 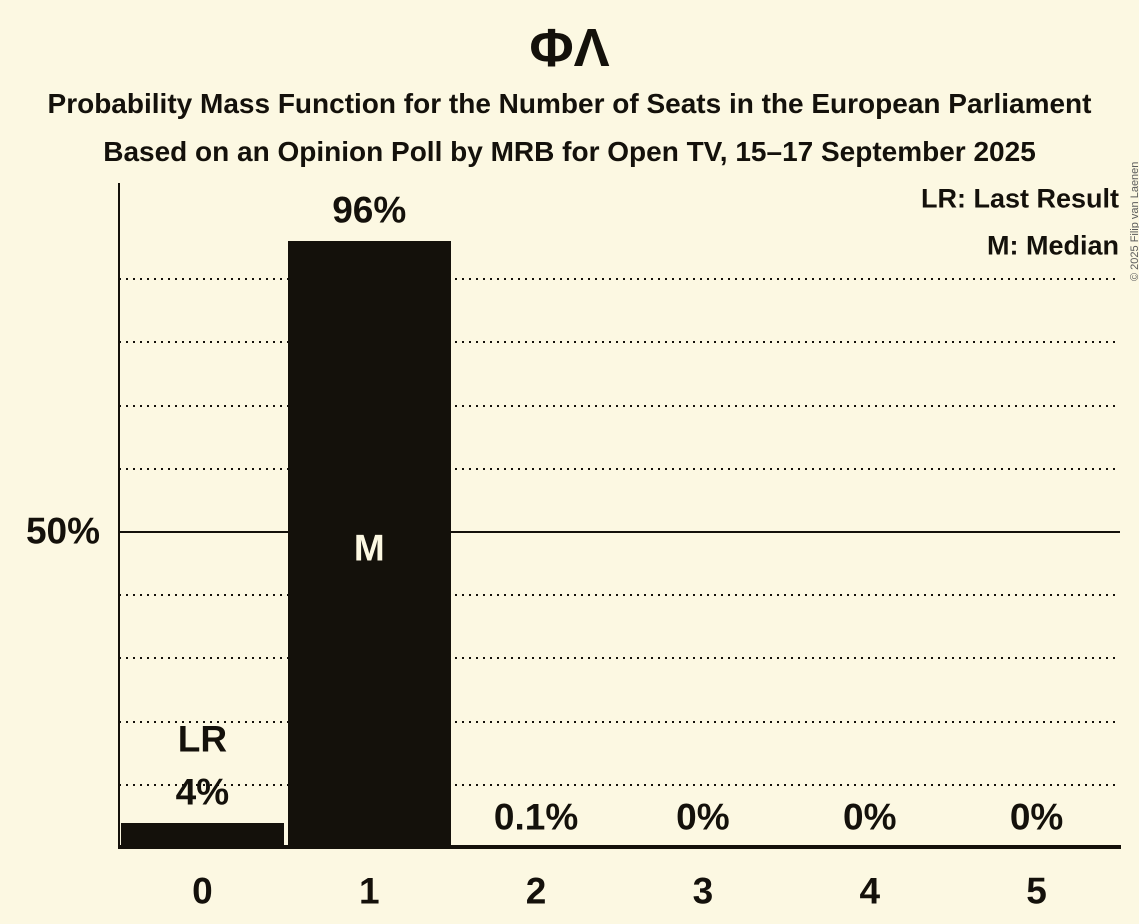 What do you see at coordinates (619, 658) in the screenshot?
I see `gridline-30pct` at bounding box center [619, 658].